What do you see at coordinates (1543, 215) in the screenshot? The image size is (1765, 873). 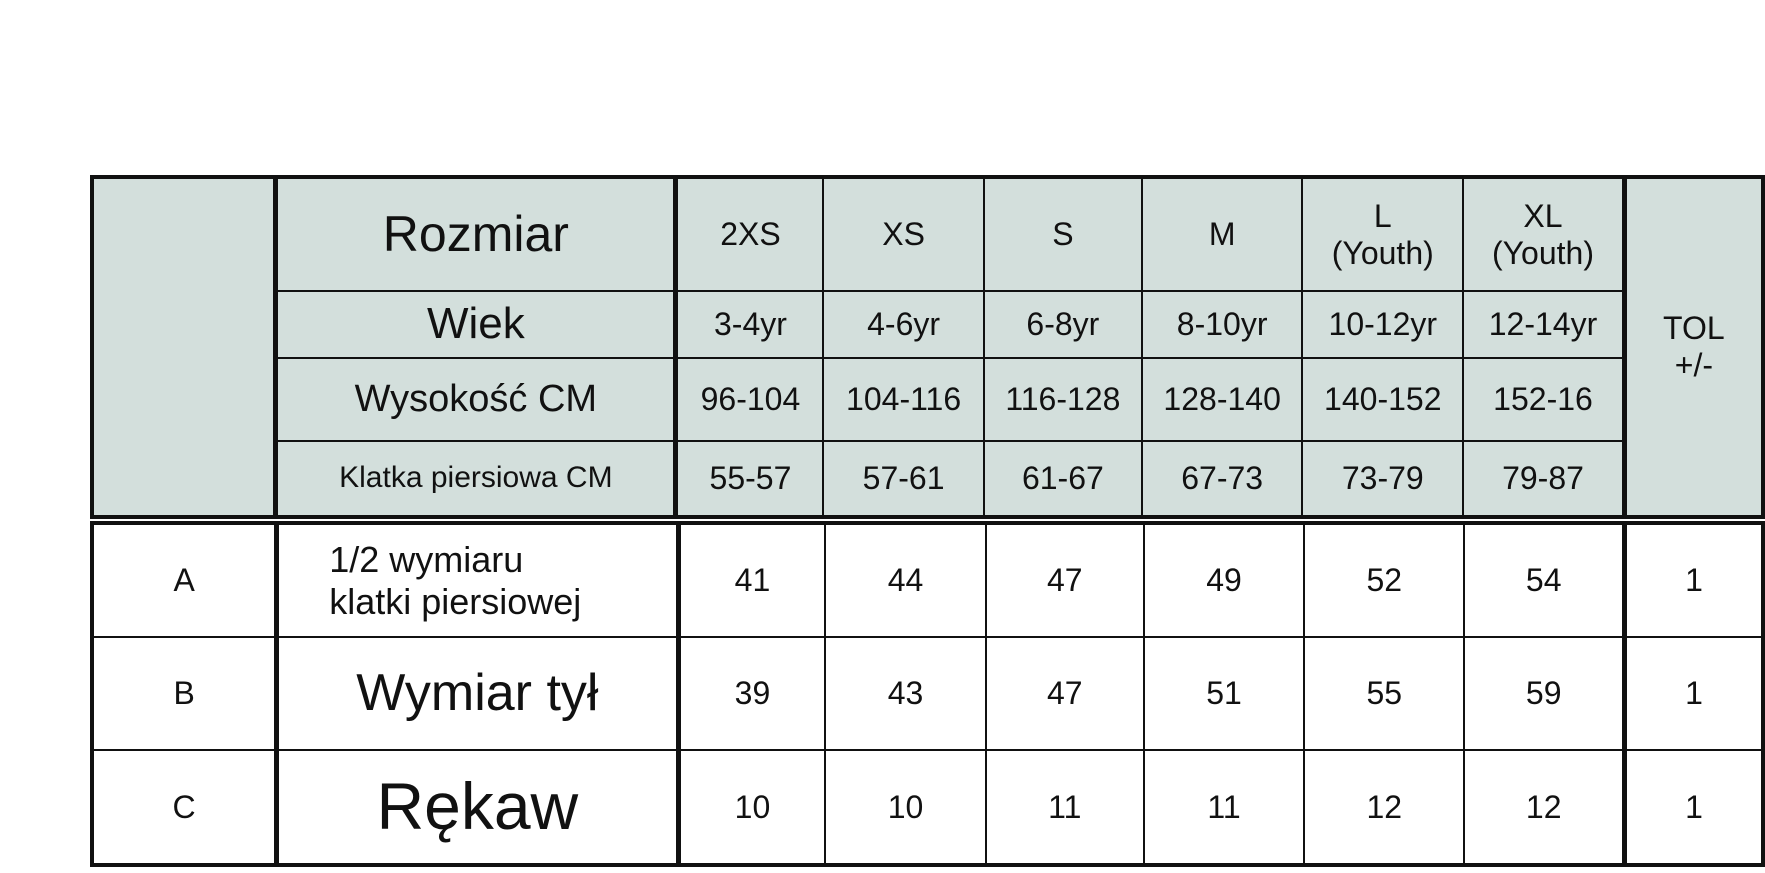 I see `size-name: XL` at bounding box center [1543, 215].